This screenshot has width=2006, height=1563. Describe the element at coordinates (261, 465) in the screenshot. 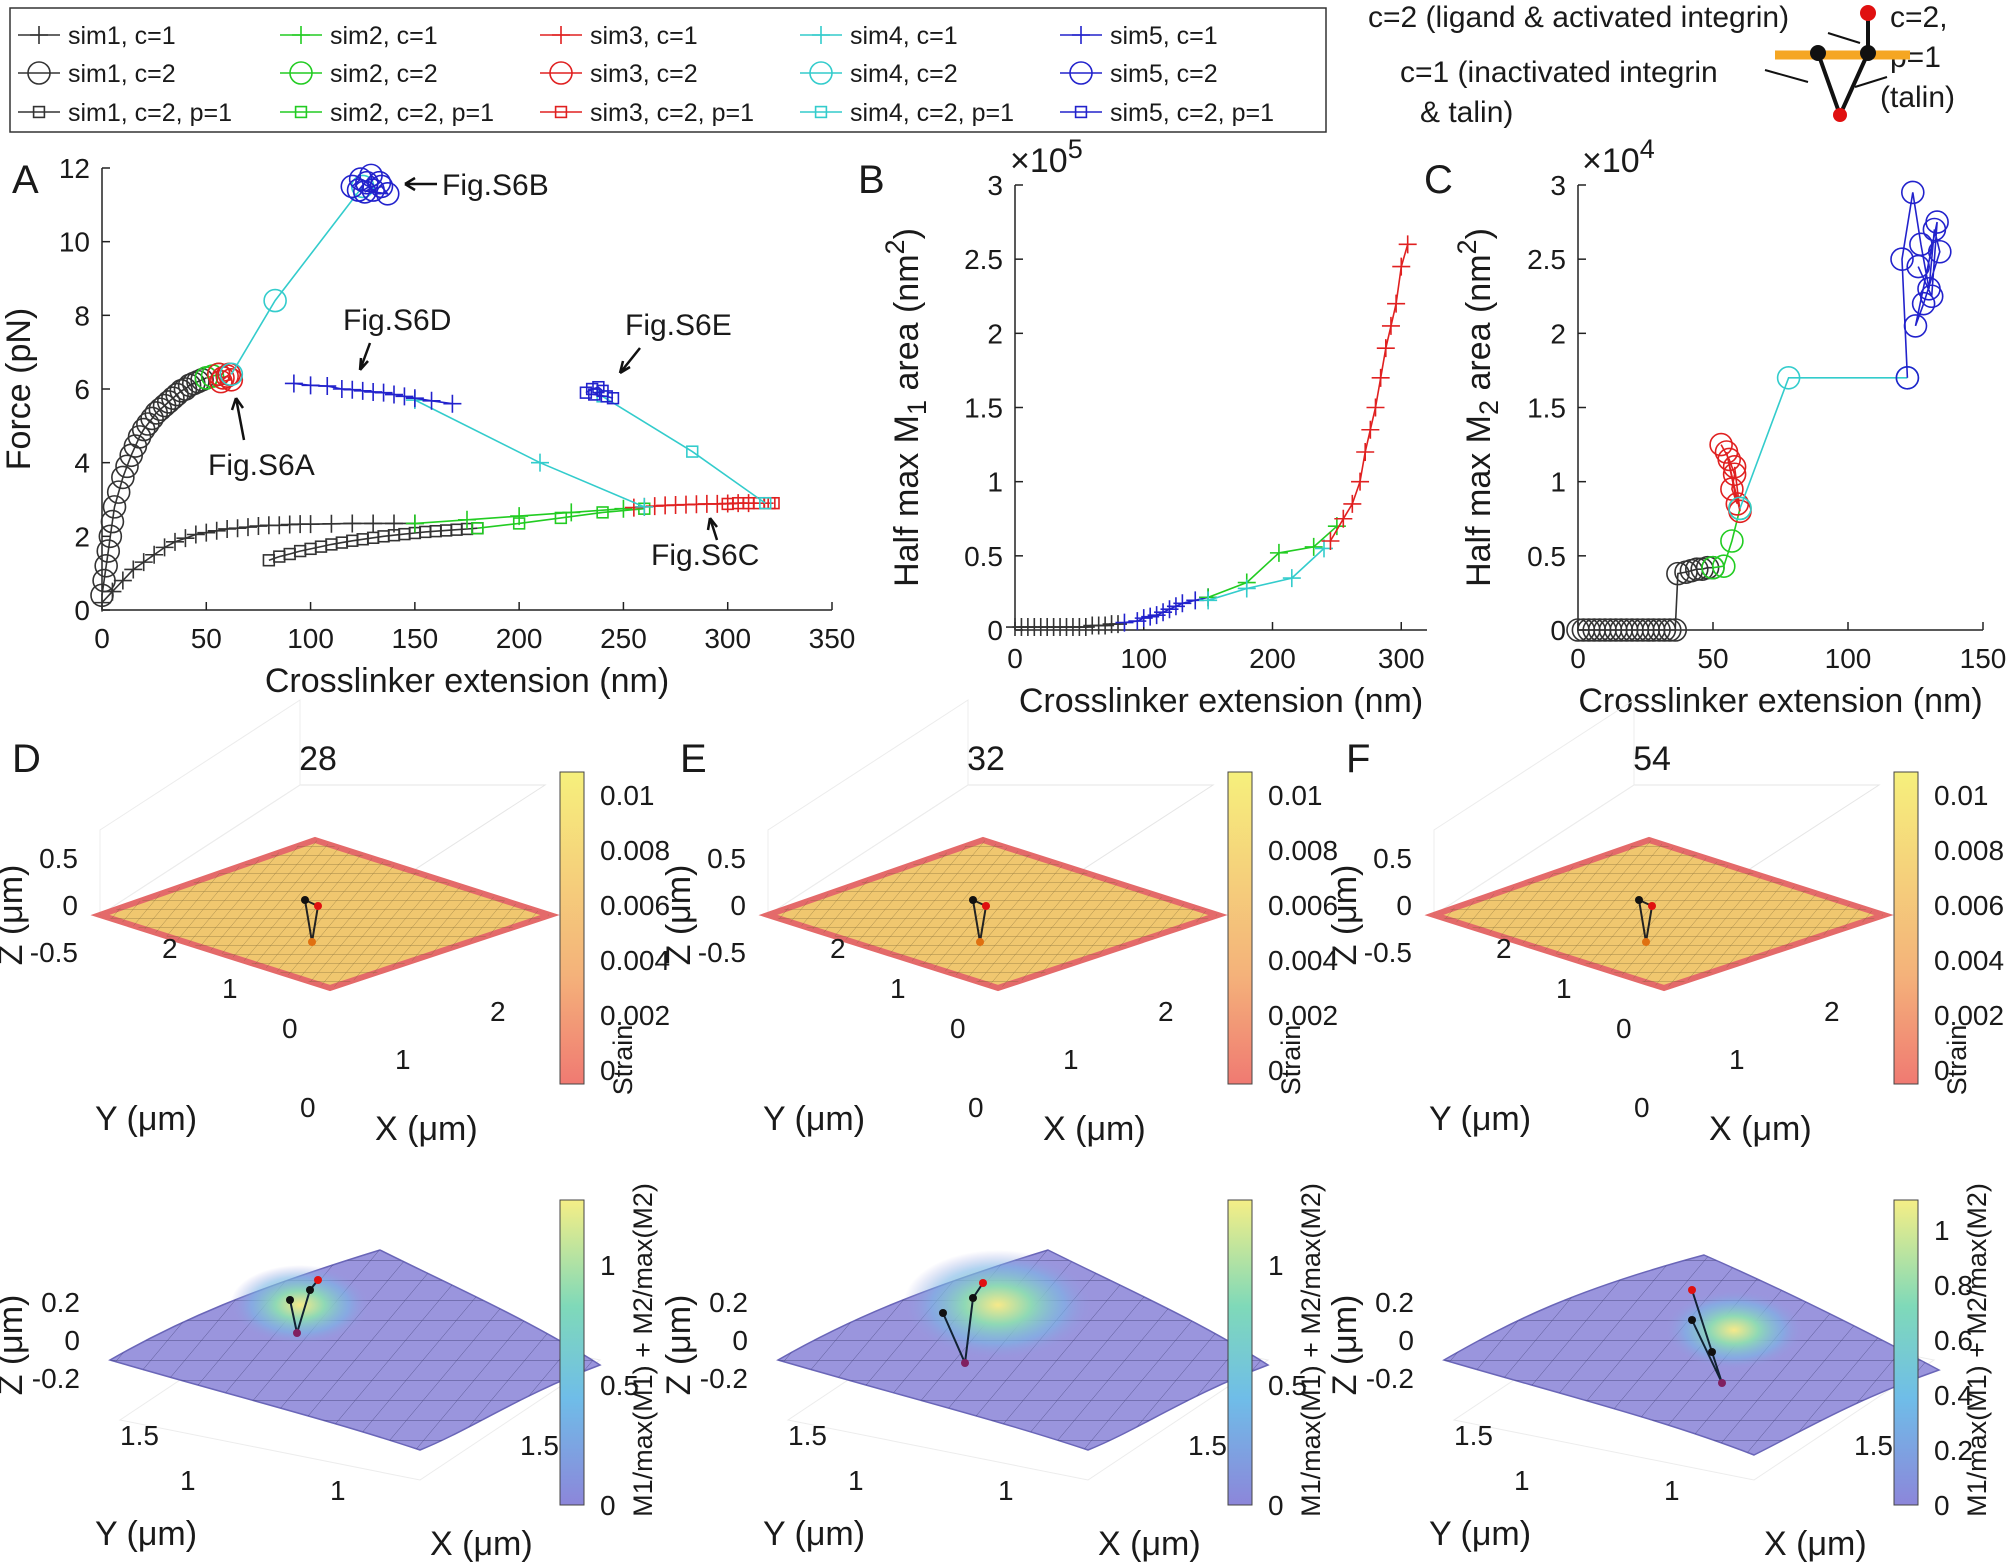

I see `annotation-fig-s6a: Fig.S6A` at that location.